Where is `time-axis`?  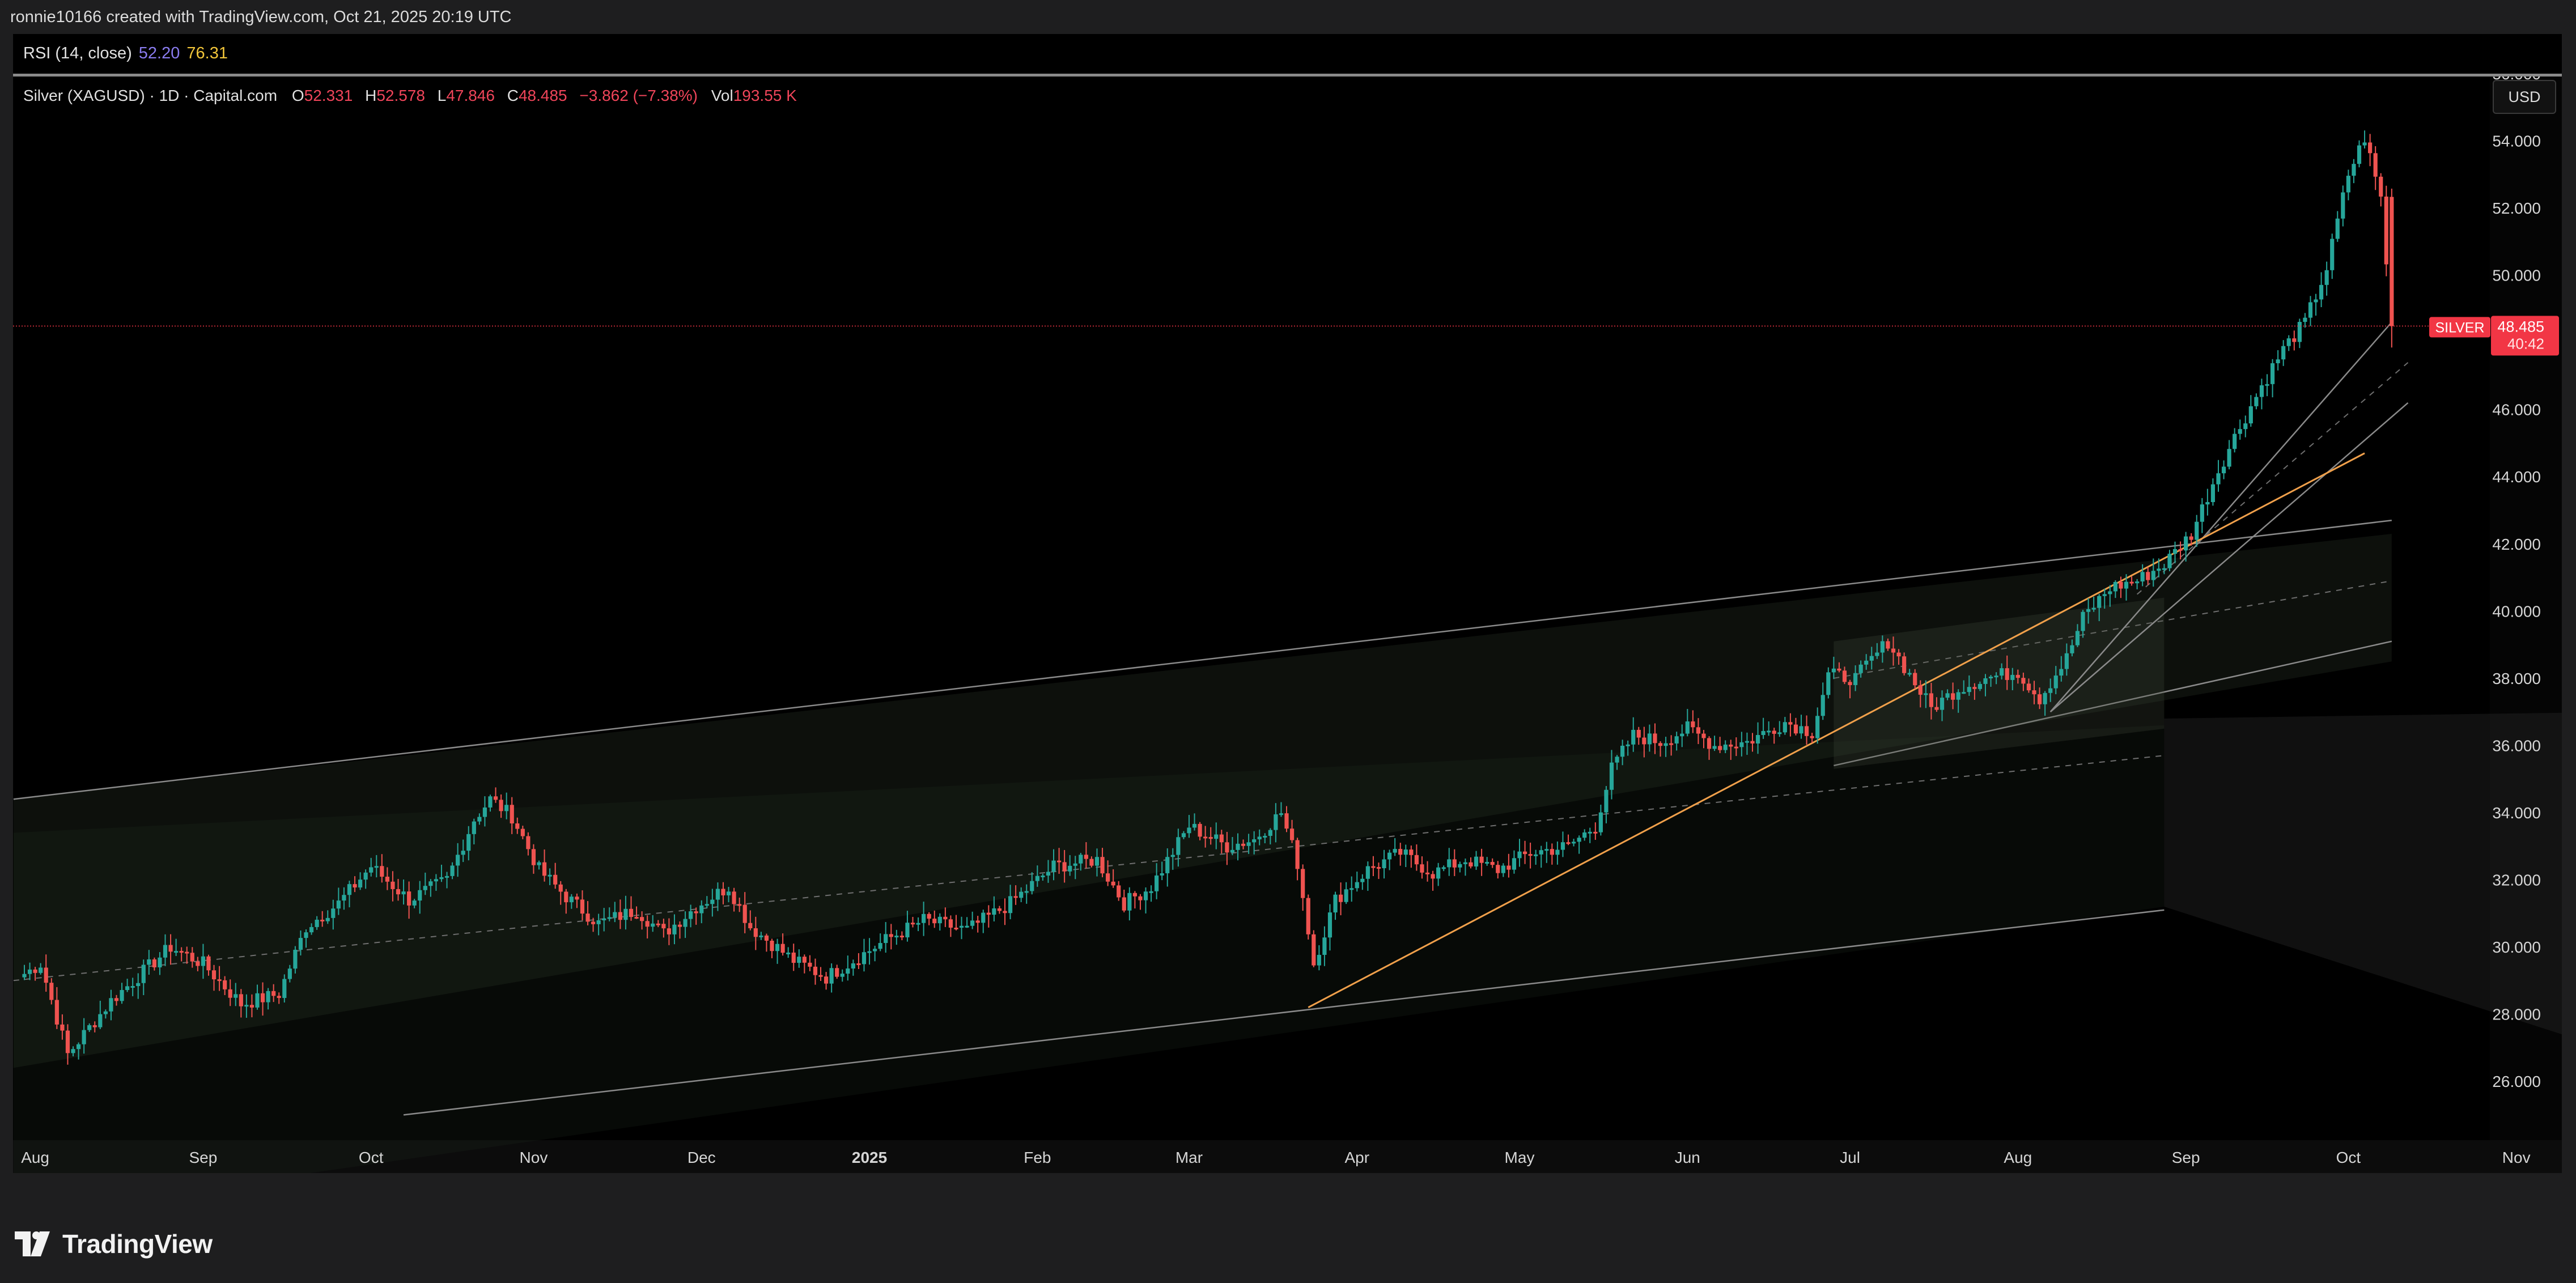 time-axis is located at coordinates (1287, 1156).